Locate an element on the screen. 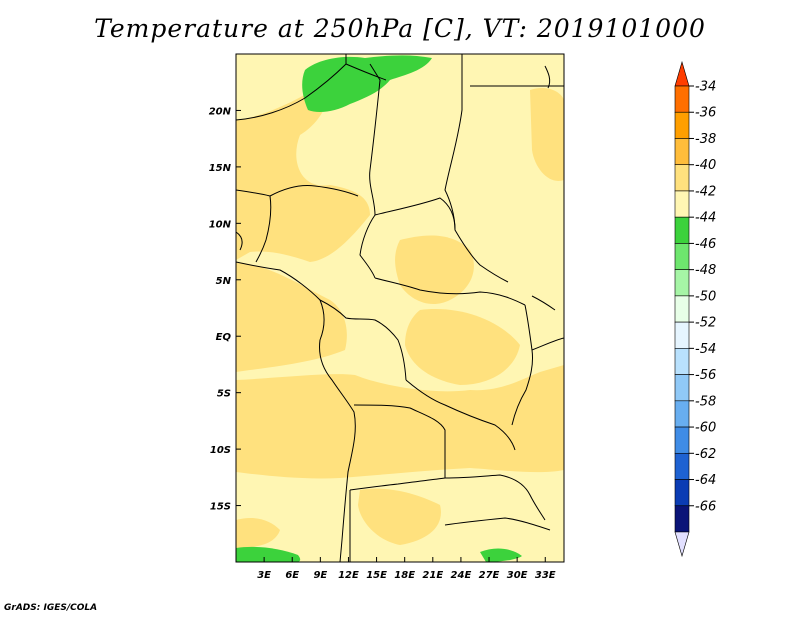 The height and width of the screenshot is (618, 800). warm-region-west is located at coordinates (303, 172).